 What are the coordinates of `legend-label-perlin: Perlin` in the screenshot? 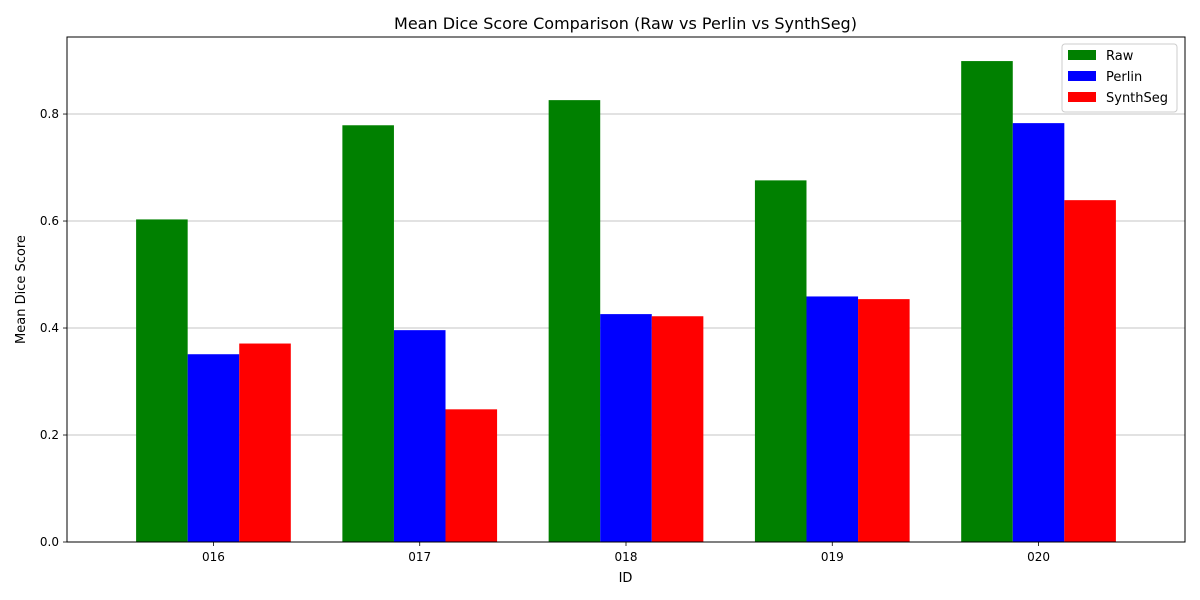 It's located at (1124, 77).